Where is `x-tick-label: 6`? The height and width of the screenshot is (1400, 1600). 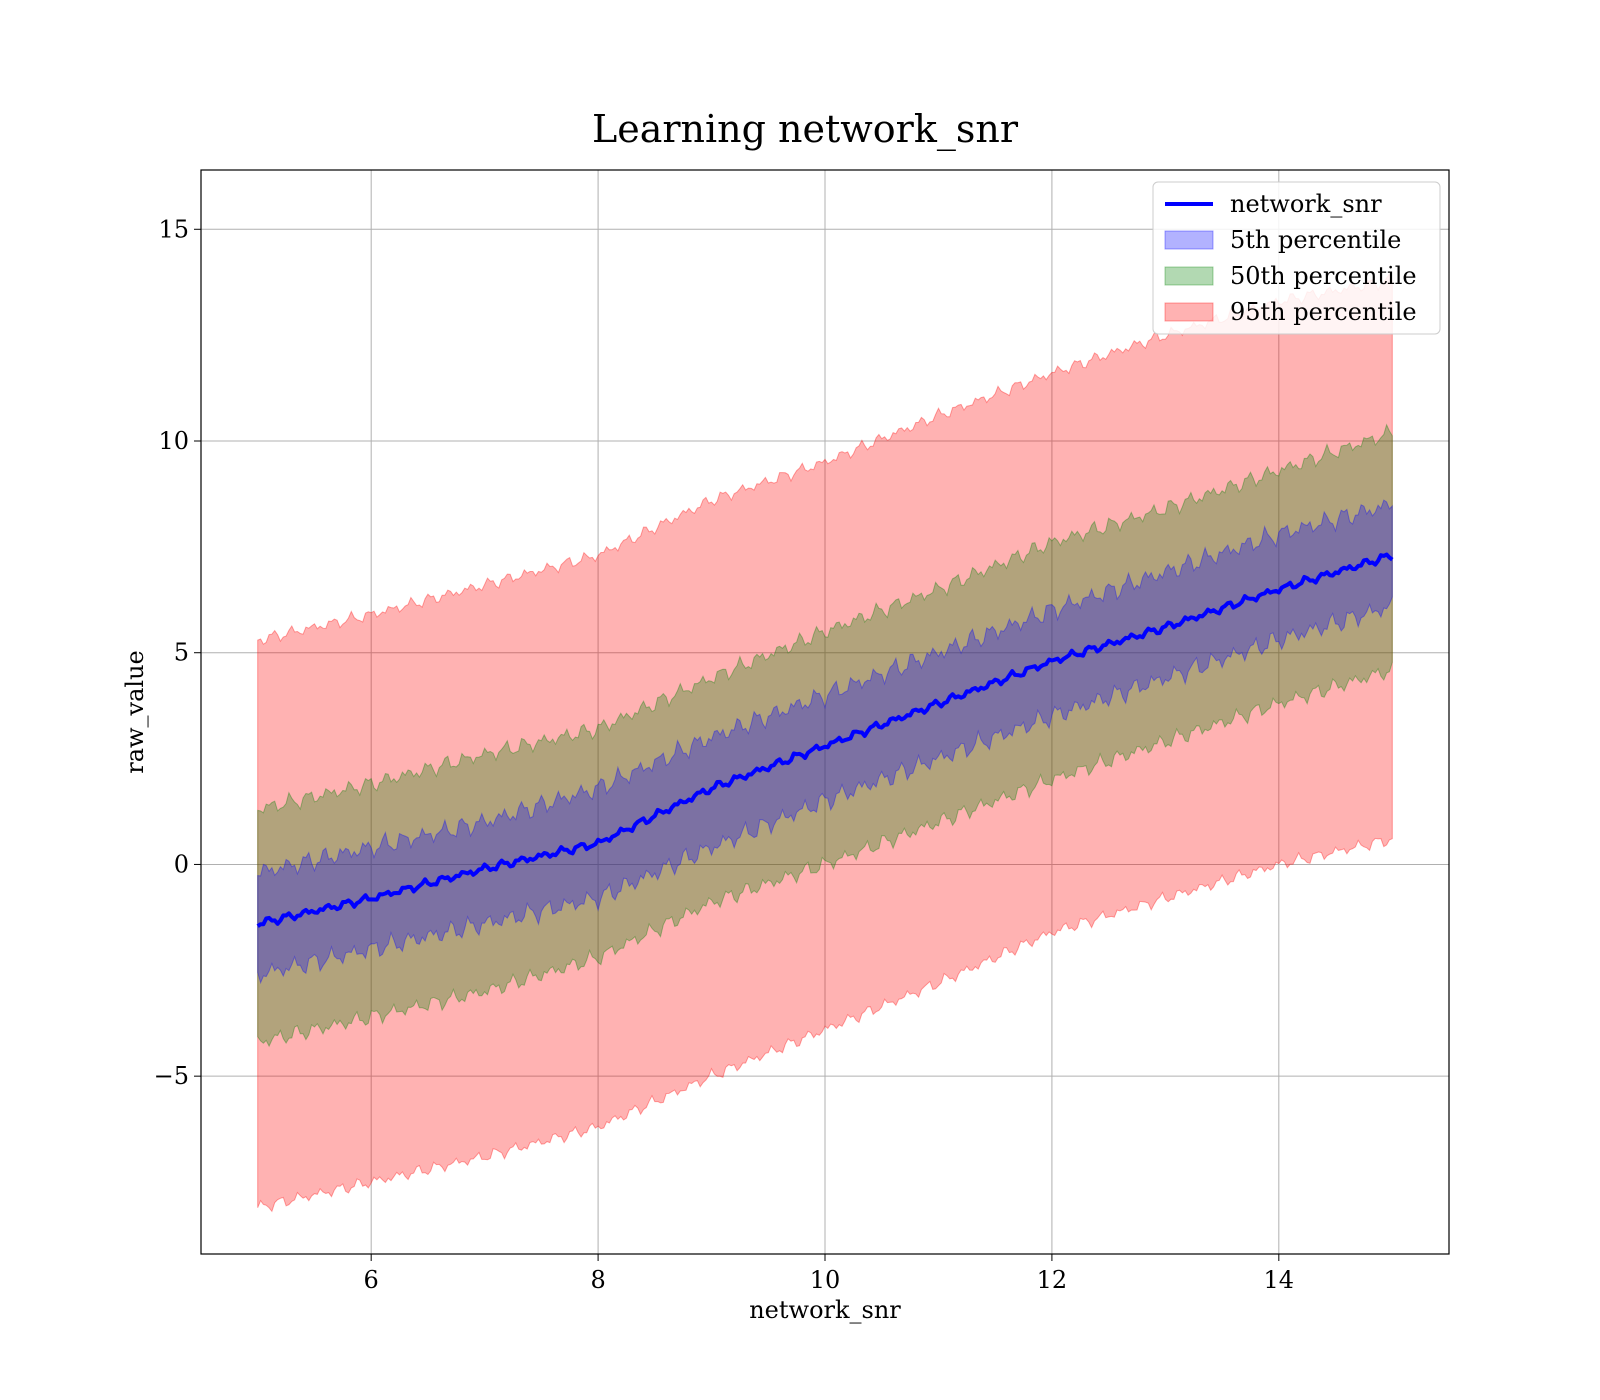 x-tick-label: 6 is located at coordinates (371, 1280).